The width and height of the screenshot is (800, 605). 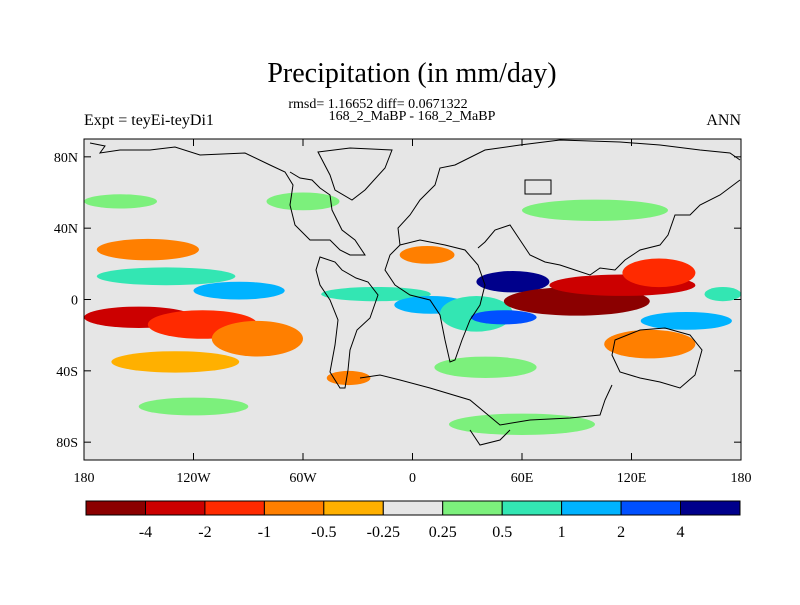 What do you see at coordinates (538, 187) in the screenshot?
I see `mongolia-box` at bounding box center [538, 187].